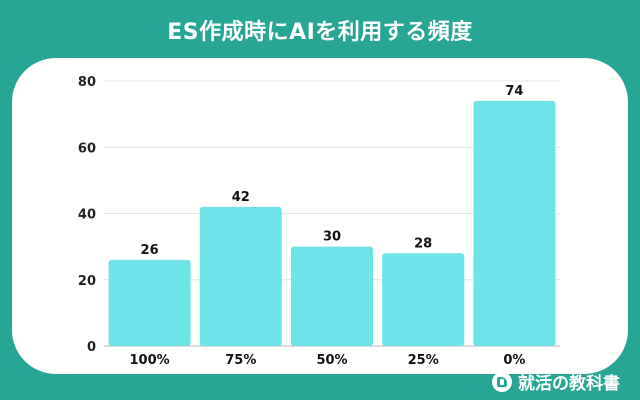  I want to click on data-label: 30, so click(332, 237).